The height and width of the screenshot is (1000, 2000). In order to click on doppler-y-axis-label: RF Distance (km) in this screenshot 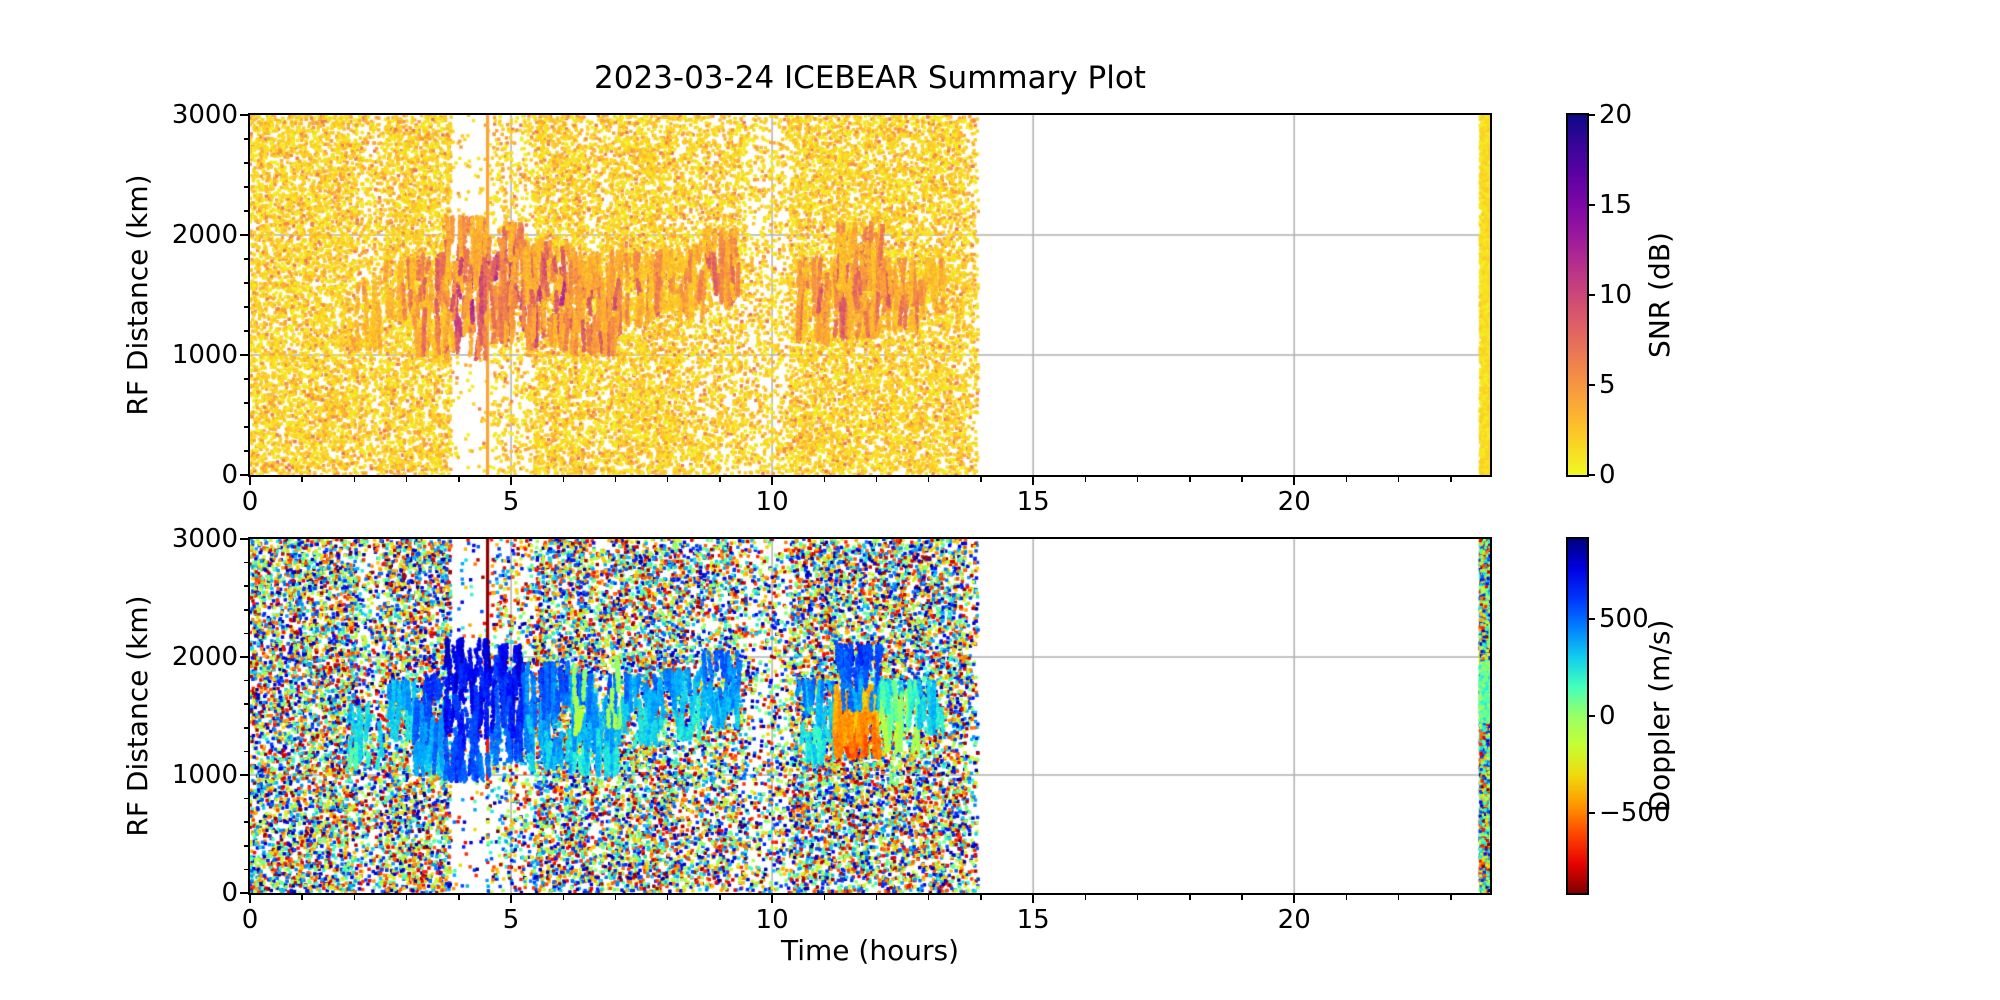, I will do `click(137, 716)`.